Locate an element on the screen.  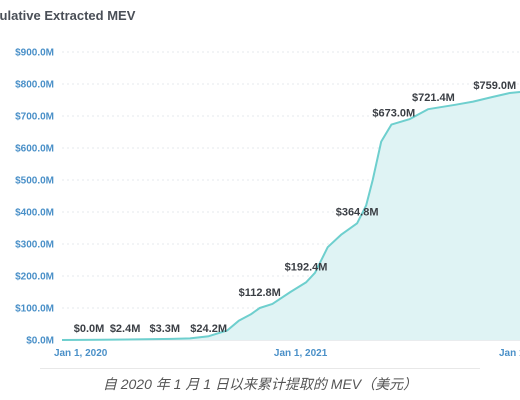
x-axis-ticks: Jan 1, 2020 Jan 1, 2021 Jan 1 is located at coordinates (287, 353).